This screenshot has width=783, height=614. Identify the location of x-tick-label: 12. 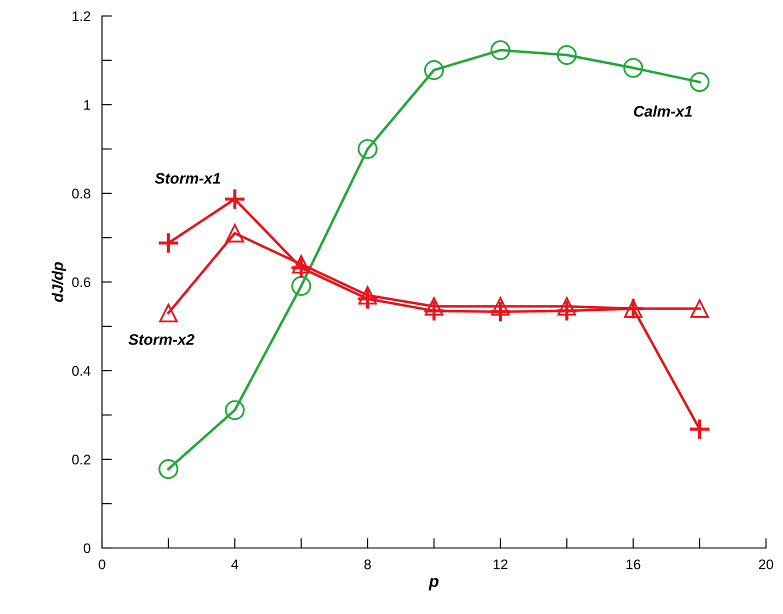
(501, 564).